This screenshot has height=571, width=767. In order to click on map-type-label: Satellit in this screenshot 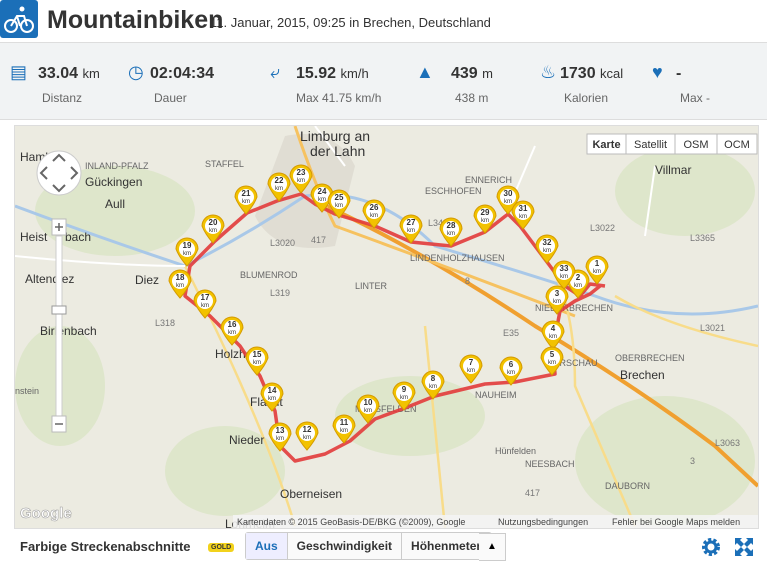, I will do `click(650, 145)`.